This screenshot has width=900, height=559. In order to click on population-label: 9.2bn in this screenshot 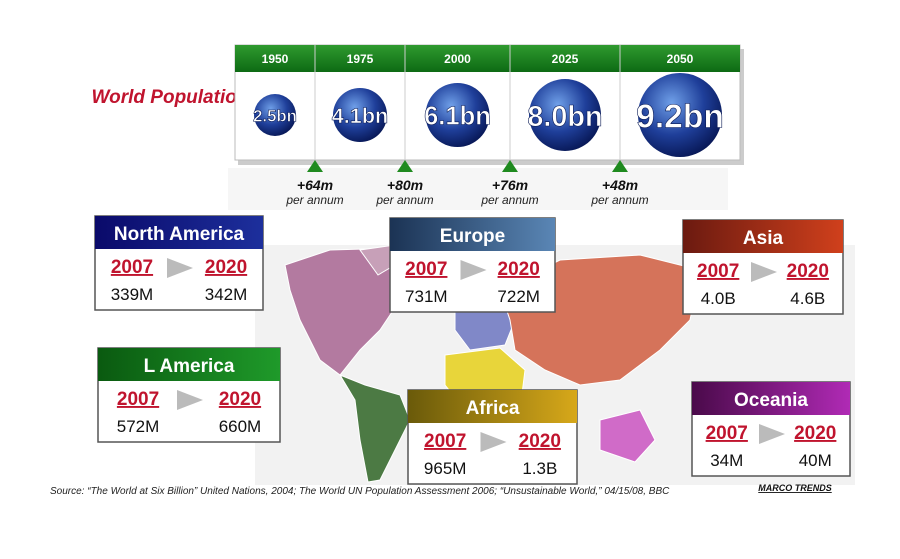, I will do `click(680, 117)`.